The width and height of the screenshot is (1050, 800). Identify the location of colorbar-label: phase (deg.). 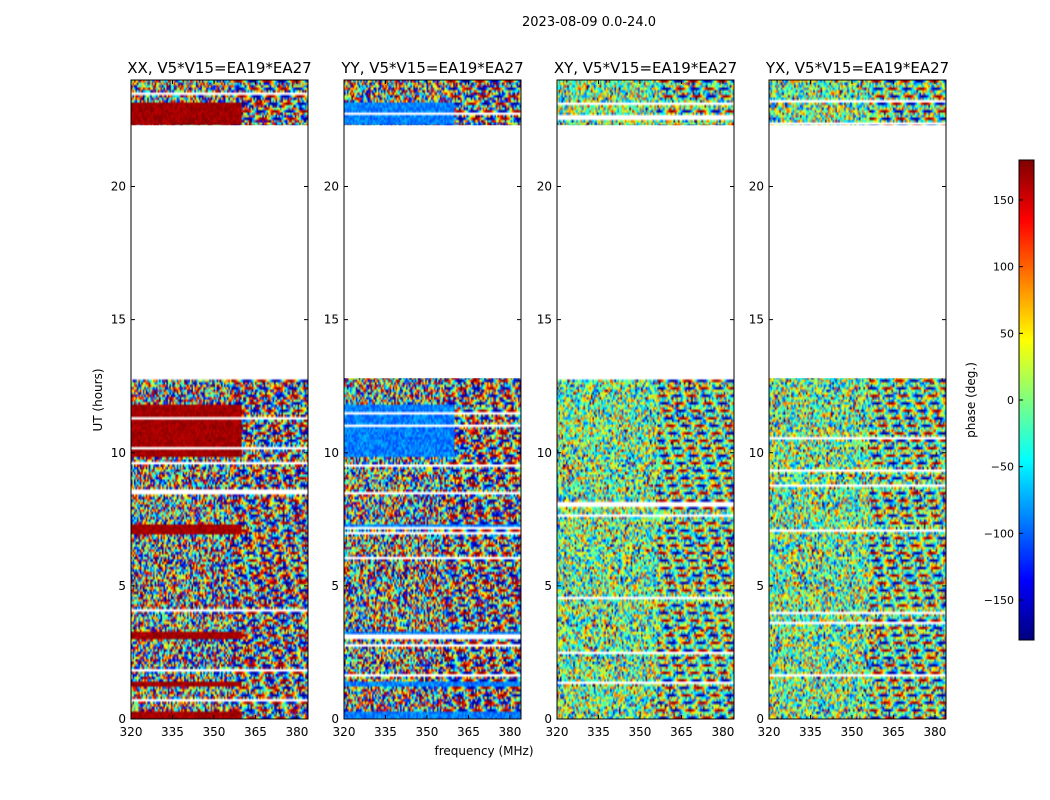
(971, 400).